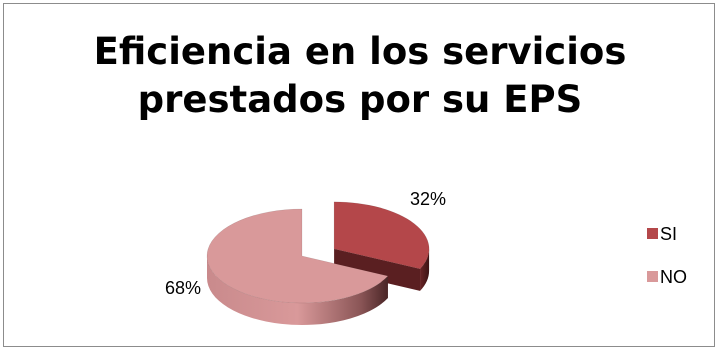 The width and height of the screenshot is (720, 352). Describe the element at coordinates (652, 233) in the screenshot. I see `legend-swatch-si` at that location.